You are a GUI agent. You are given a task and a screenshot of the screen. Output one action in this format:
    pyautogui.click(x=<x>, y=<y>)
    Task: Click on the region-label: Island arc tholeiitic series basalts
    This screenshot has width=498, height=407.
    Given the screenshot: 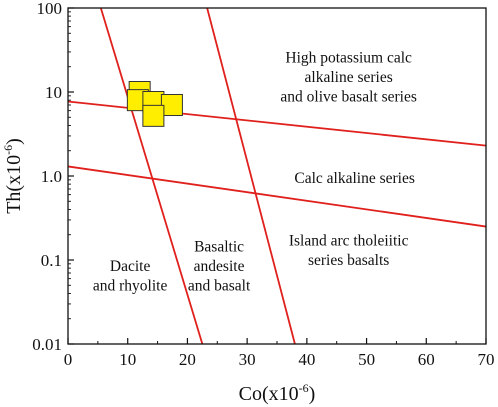 What is the action you would take?
    pyautogui.click(x=349, y=251)
    